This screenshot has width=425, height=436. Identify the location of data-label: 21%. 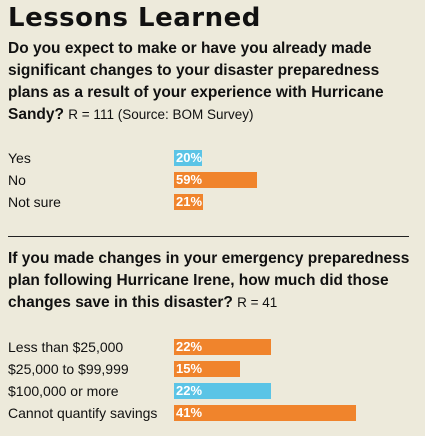
(189, 201).